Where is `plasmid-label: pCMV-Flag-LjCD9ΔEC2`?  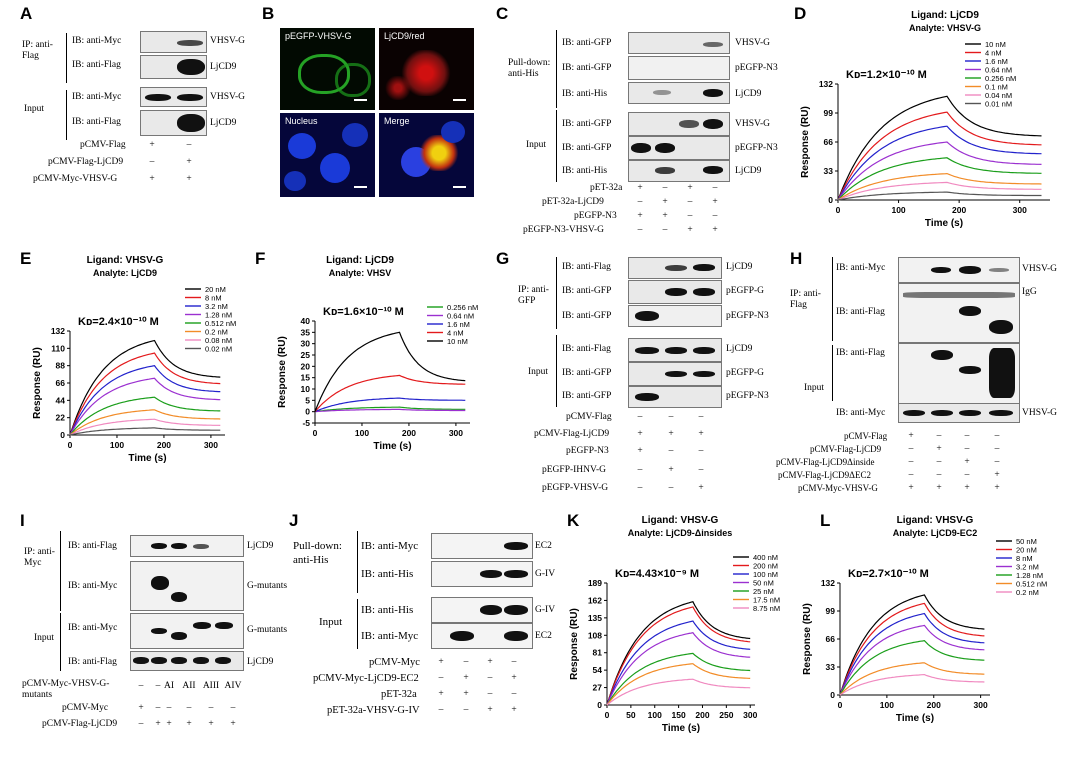 plasmid-label: pCMV-Flag-LjCD9ΔEC2 is located at coordinates (824, 475).